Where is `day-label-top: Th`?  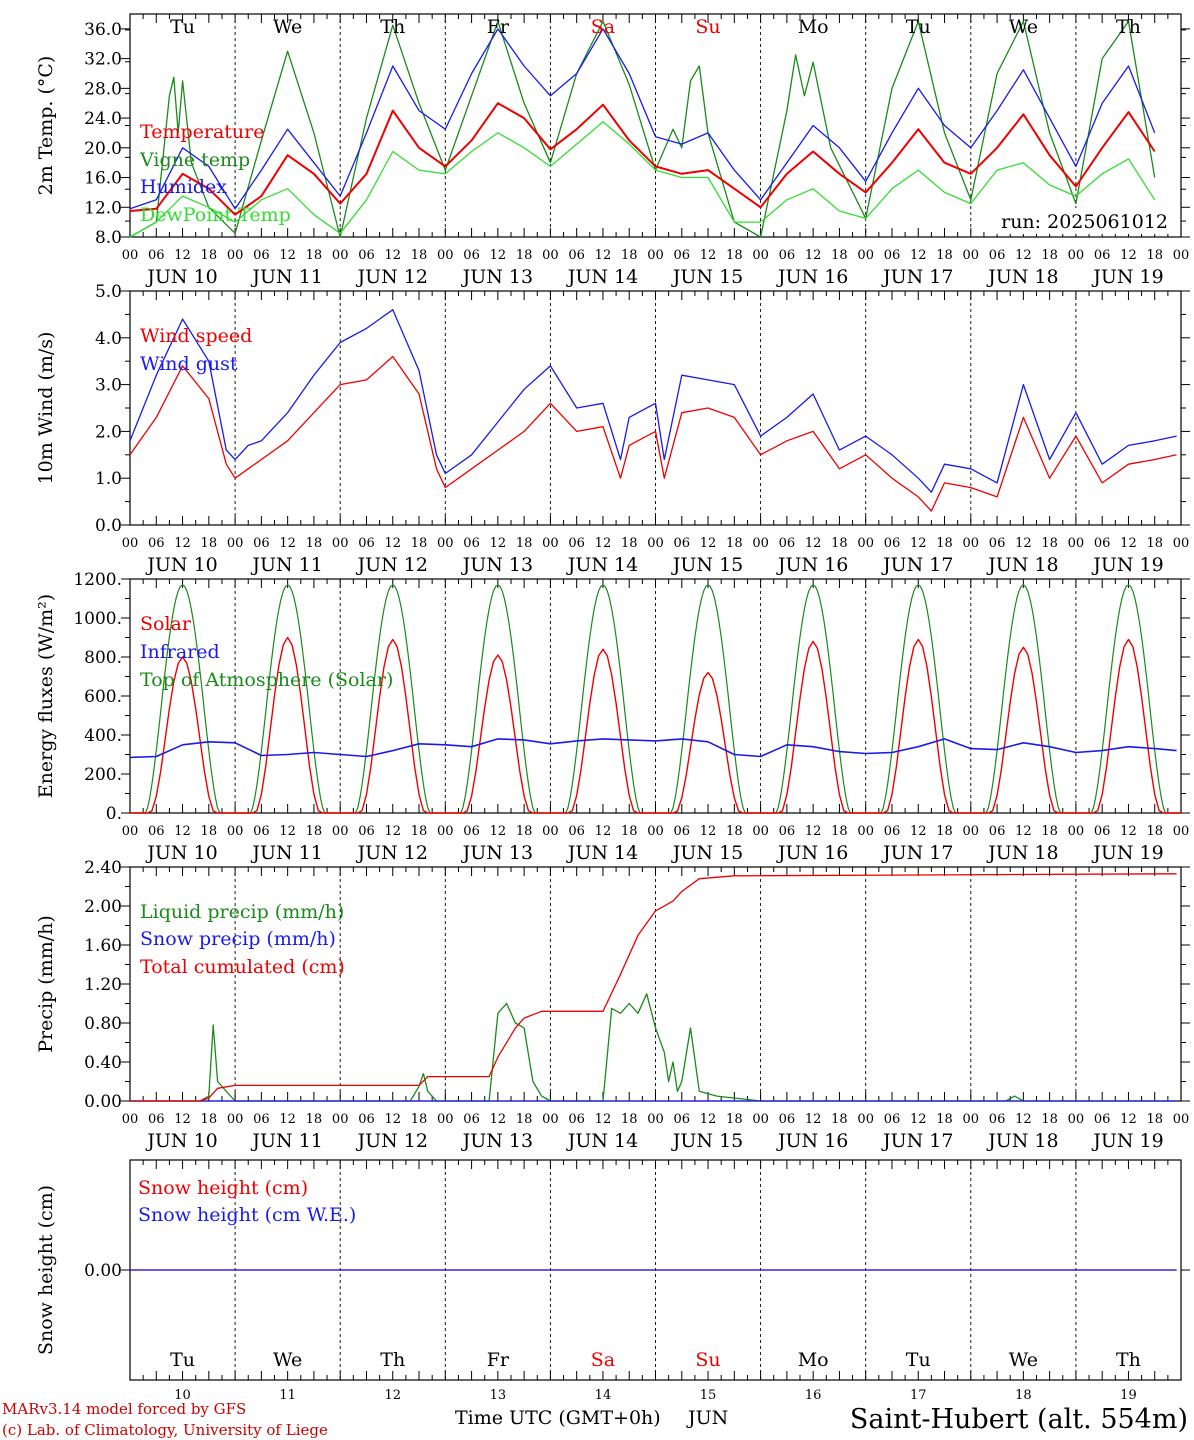
day-label-top: Th is located at coordinates (1128, 27).